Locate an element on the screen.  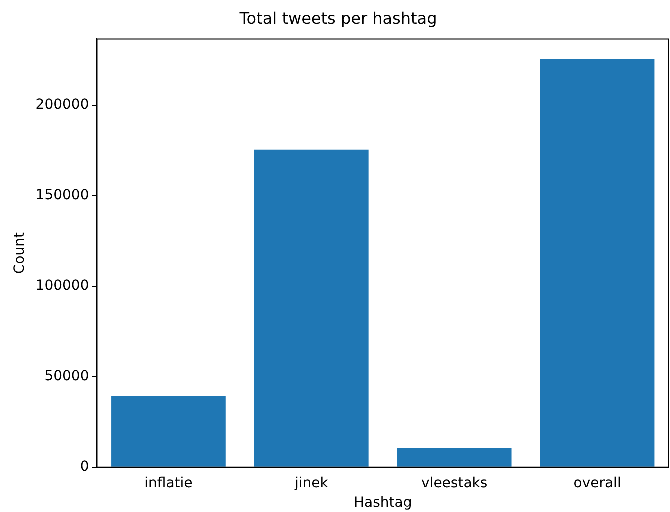
x-tick-label: inflatie is located at coordinates (168, 483).